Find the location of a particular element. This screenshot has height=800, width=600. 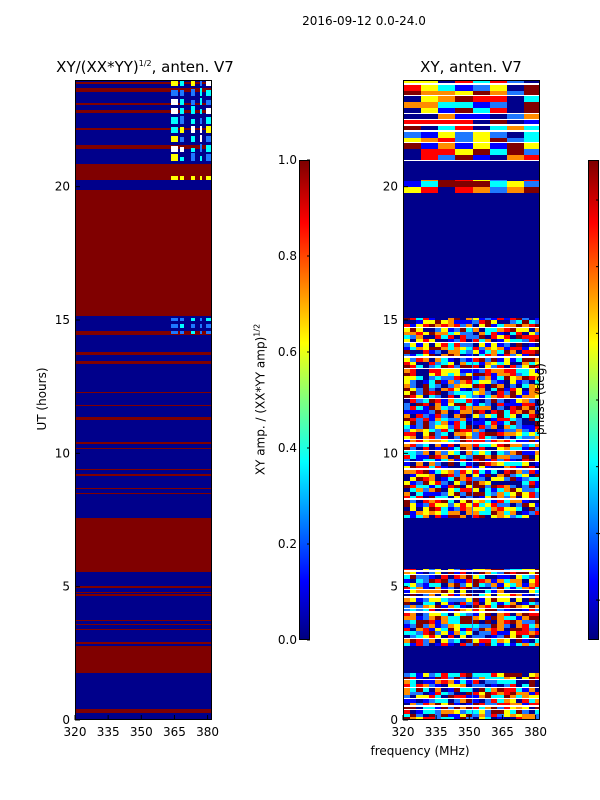

phase-gap-line is located at coordinates (471, 687).